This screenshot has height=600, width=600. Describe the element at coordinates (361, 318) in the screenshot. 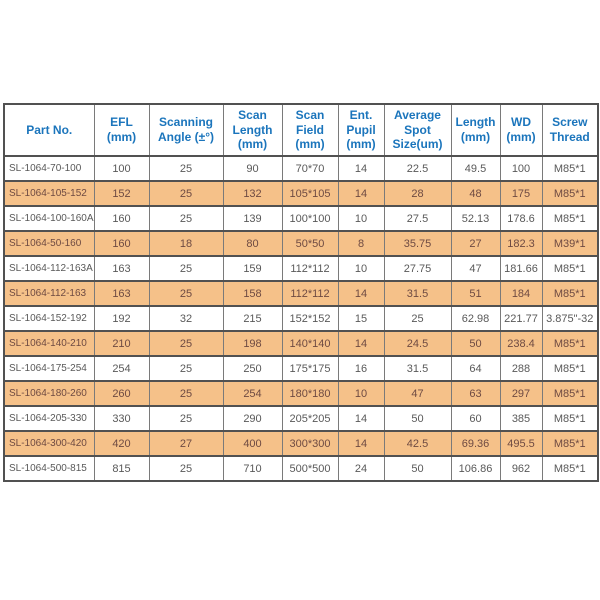

I see `cell-ent_pupil: 15` at that location.